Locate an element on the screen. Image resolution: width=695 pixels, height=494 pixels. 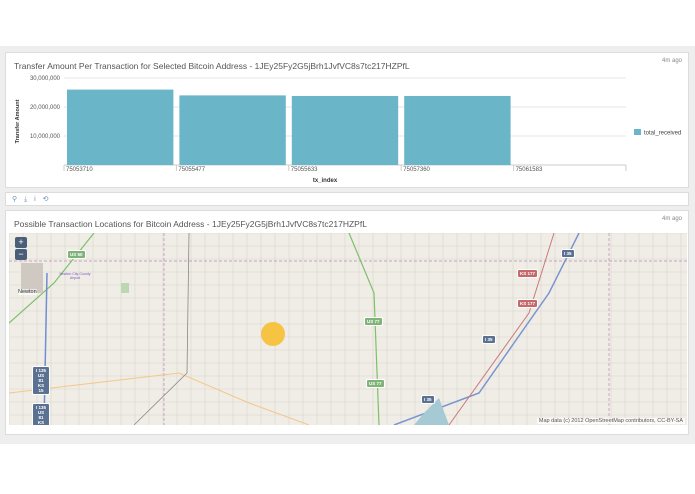
legend-swatch is located at coordinates (637, 132).